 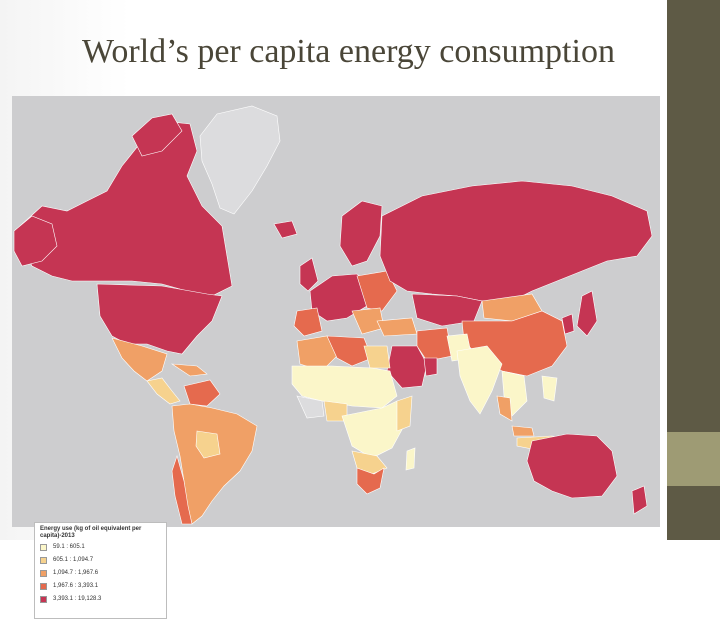 What do you see at coordinates (100, 573) in the screenshot?
I see `legend-item: 1,094.7 : 1,967.6` at bounding box center [100, 573].